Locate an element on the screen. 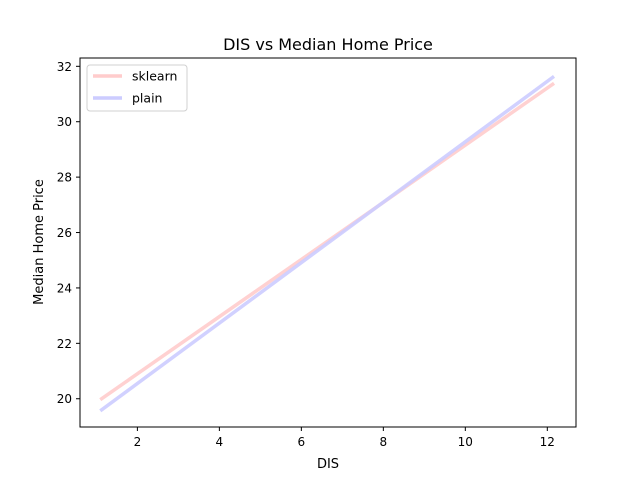 This screenshot has width=640, height=480. y-tick-label: 30 is located at coordinates (64, 122).